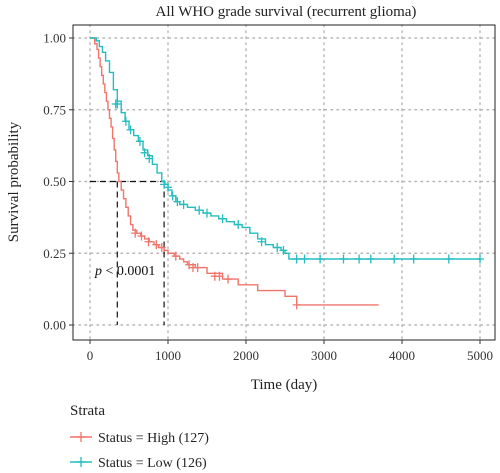 The height and width of the screenshot is (473, 500). Describe the element at coordinates (127, 252) in the screenshot. I see `median-lines` at that location.